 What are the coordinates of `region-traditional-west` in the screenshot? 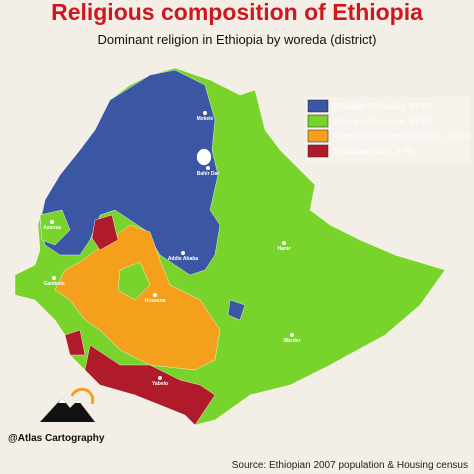 It's located at (105, 232).